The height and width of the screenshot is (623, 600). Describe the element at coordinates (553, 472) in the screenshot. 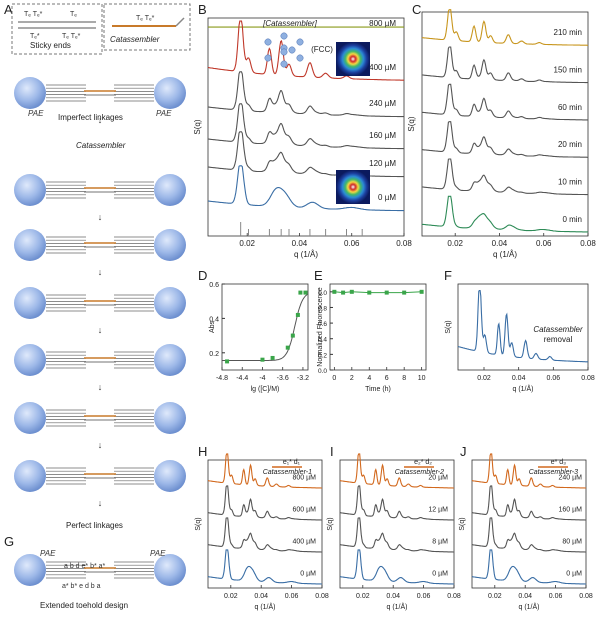

I see `panel-title: Catassembler-3` at that location.